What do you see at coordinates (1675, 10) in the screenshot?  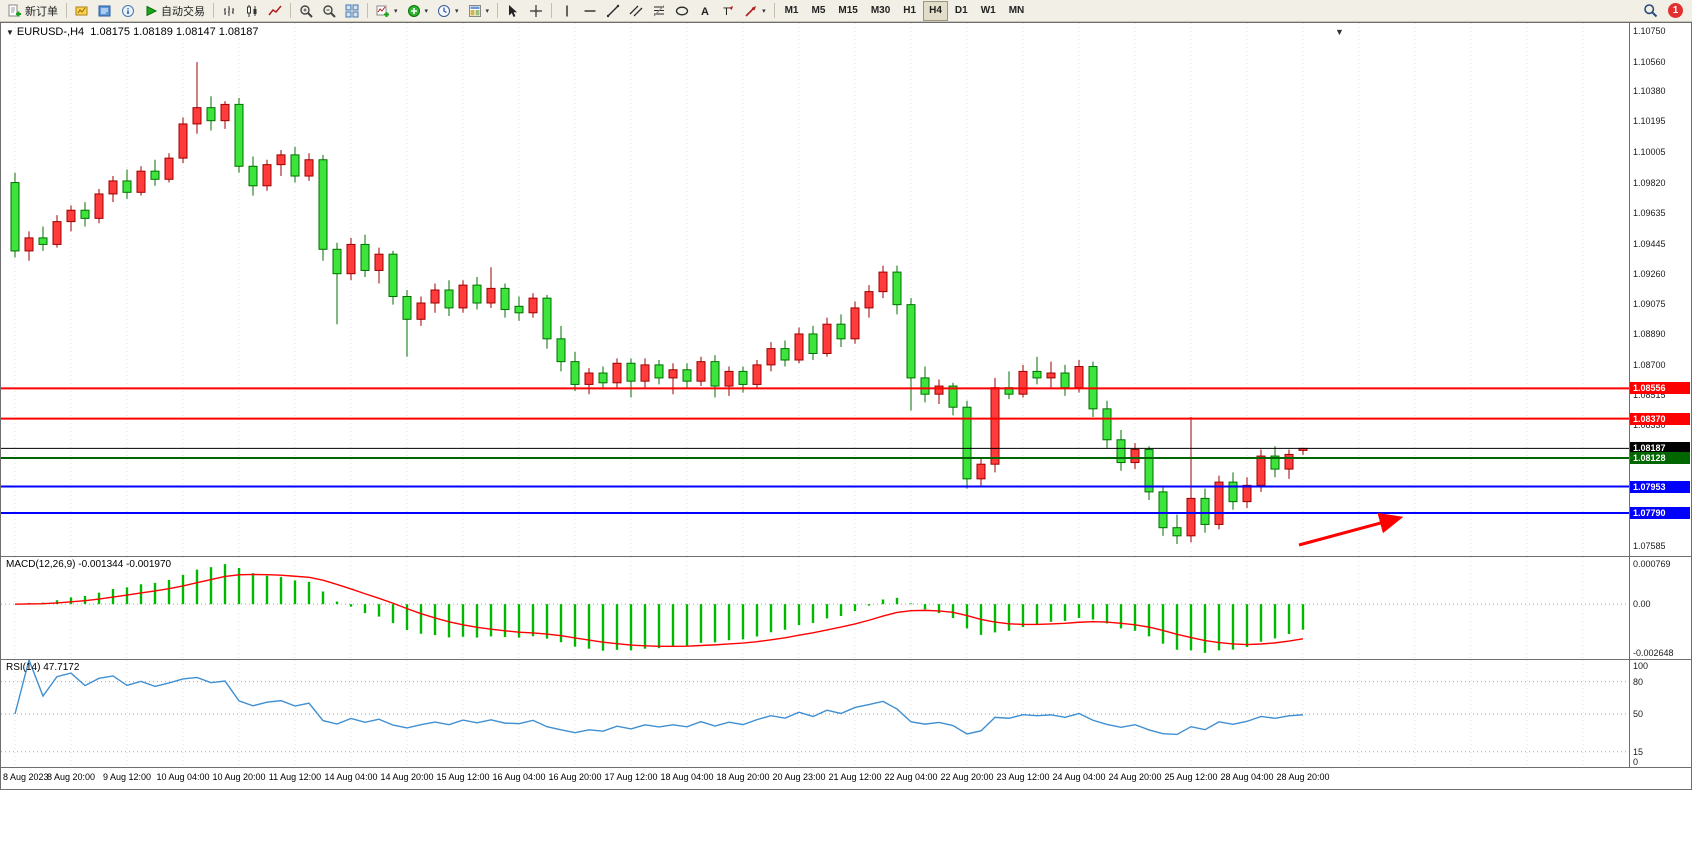 I see `notification-badge: 1` at bounding box center [1675, 10].